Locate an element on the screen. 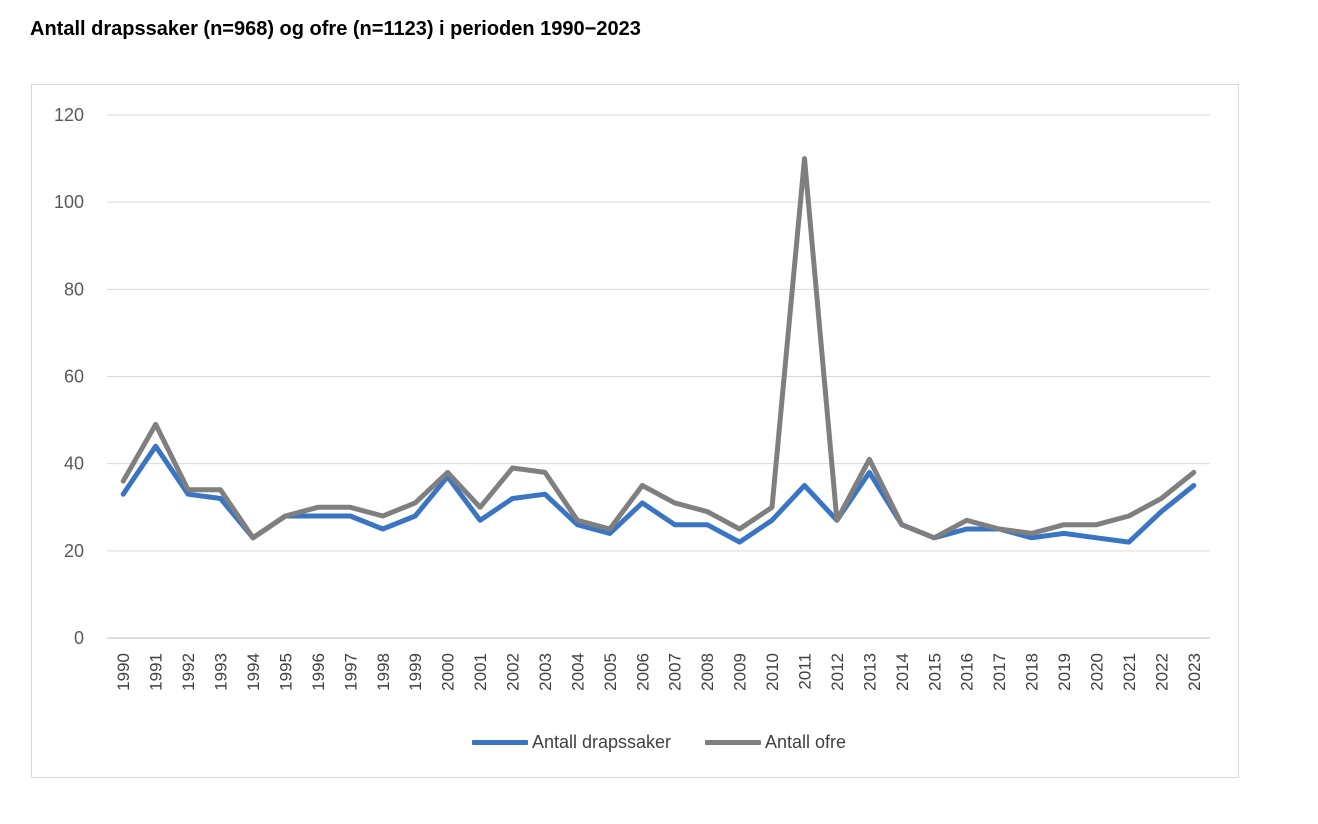 This screenshot has height=824, width=1318. x-tick-label: 2003 is located at coordinates (545, 672).